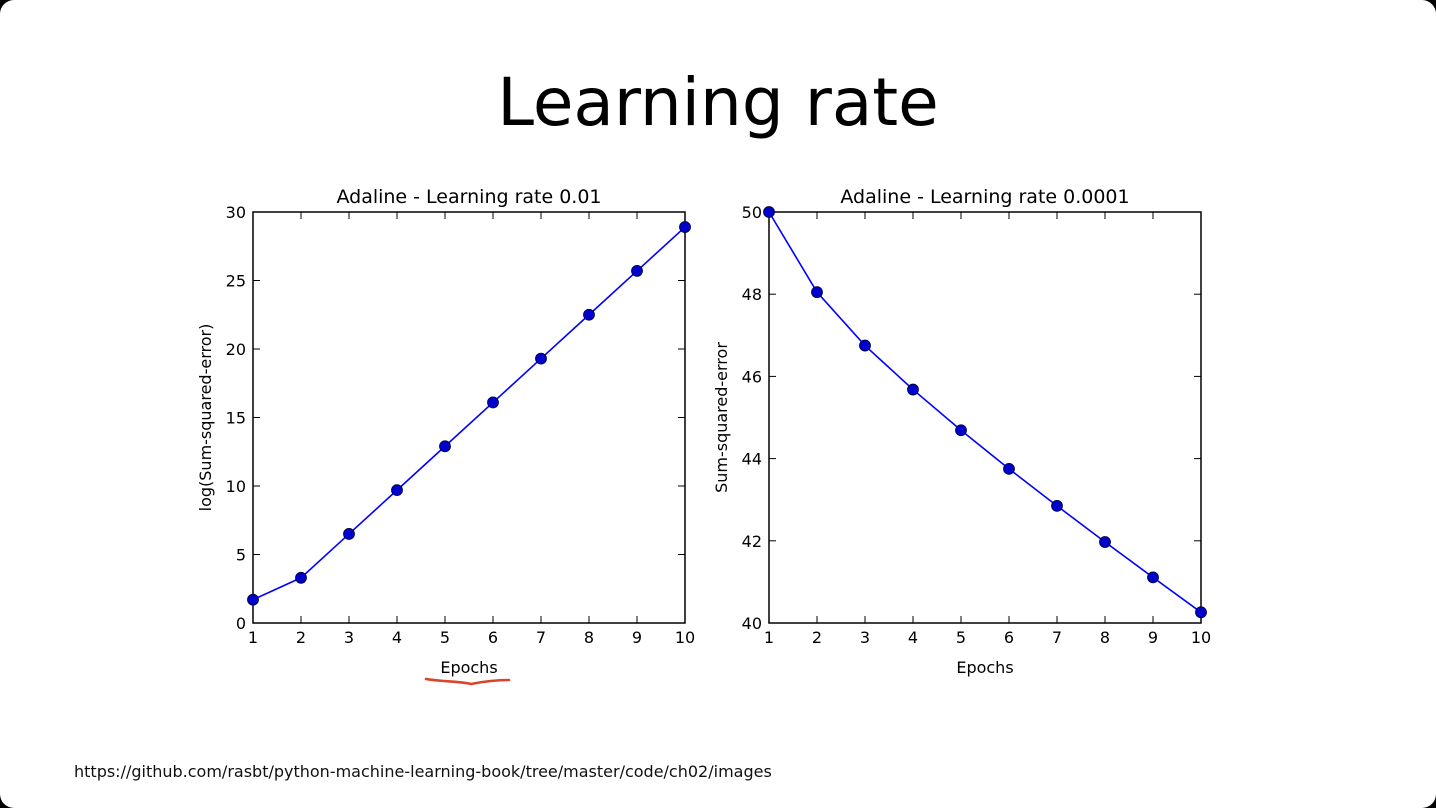 This screenshot has height=808, width=1436. I want to click on chart-title: Adaline - Learning rate 0.0001, so click(984, 197).